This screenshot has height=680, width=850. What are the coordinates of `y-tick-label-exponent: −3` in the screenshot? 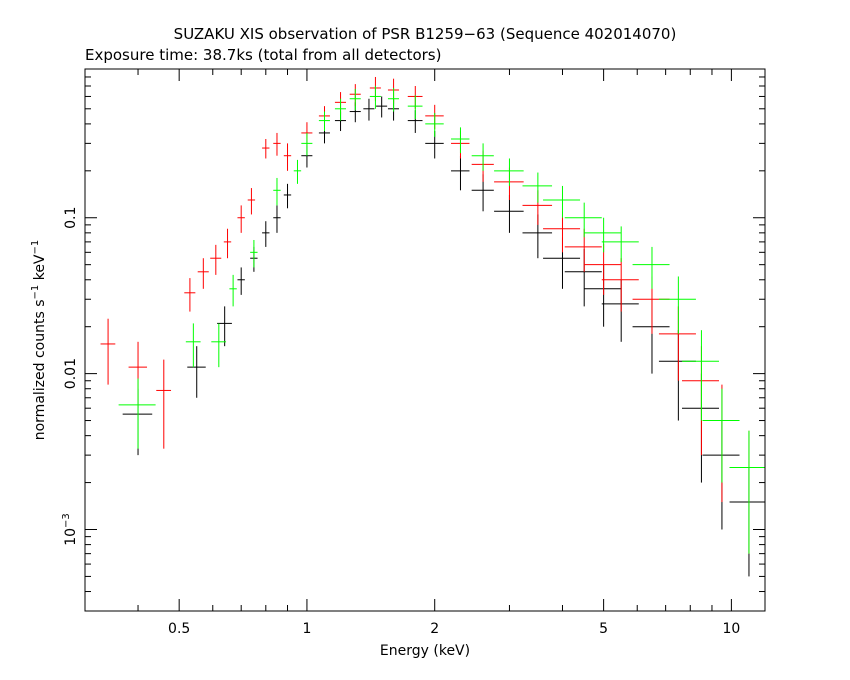 It's located at (66, 520).